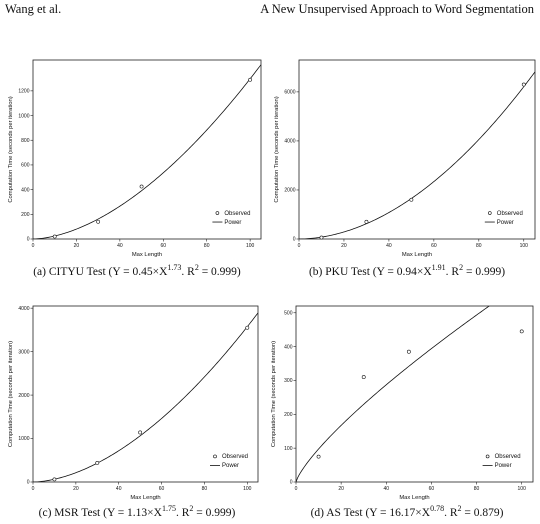 The width and height of the screenshot is (540, 524). I want to click on caption-text-prefix: (a) CITYU Test (Y = 0.45×X, so click(100, 272).